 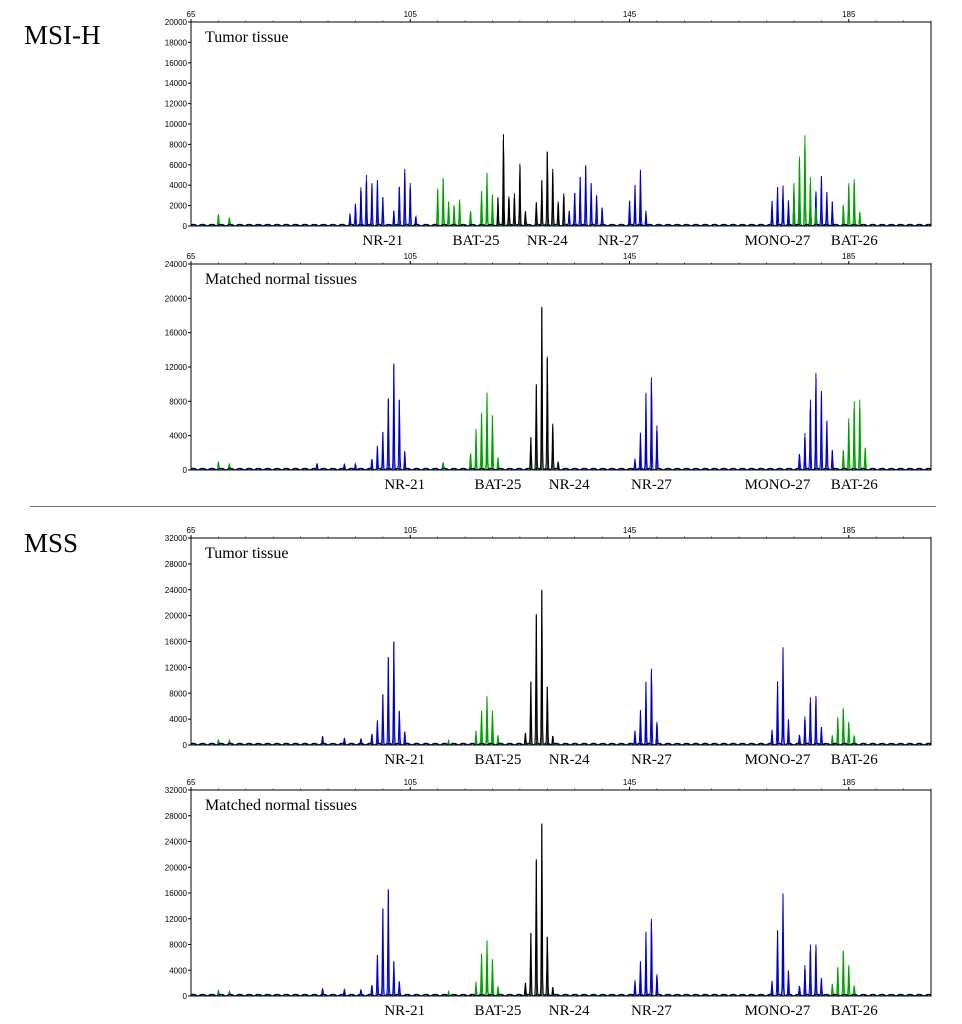 I want to click on y-tick-label: 2000, so click(x=178, y=206).